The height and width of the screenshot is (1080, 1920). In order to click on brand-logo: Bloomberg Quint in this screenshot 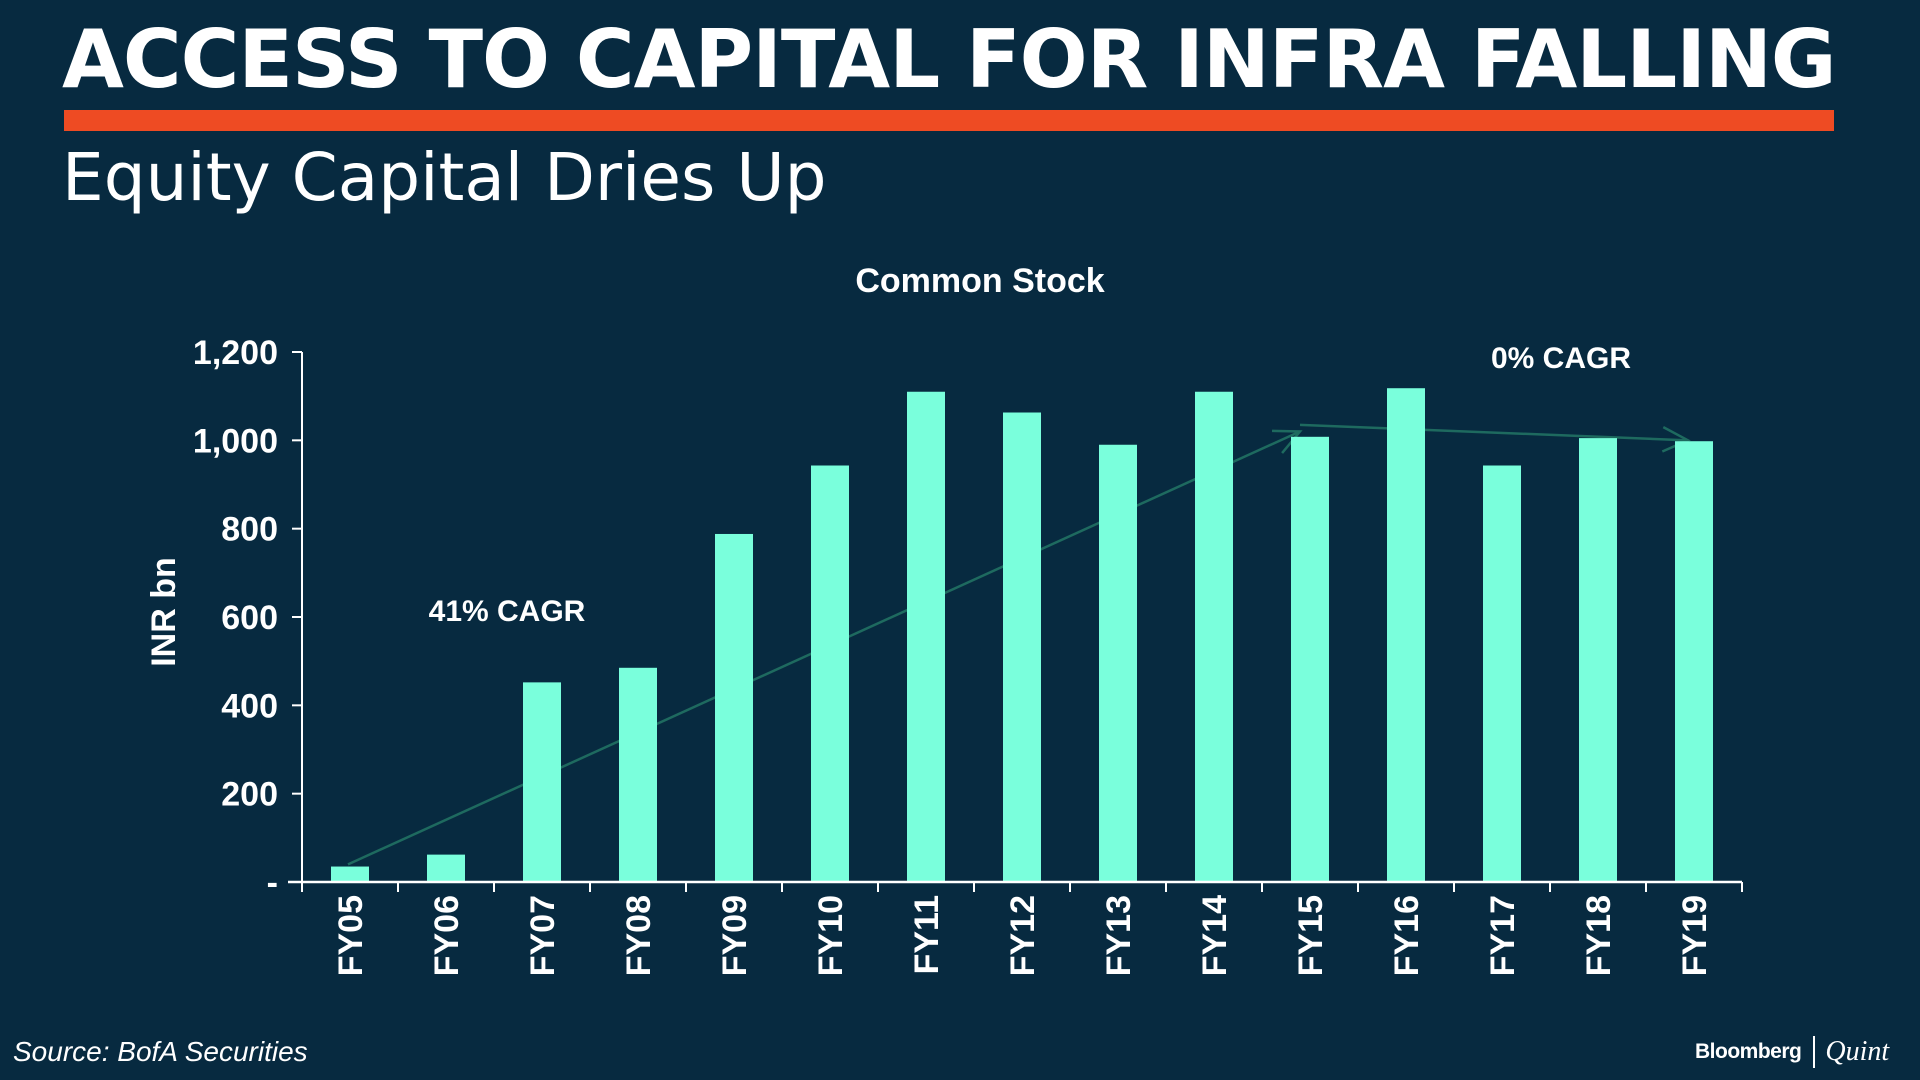, I will do `click(1792, 1052)`.